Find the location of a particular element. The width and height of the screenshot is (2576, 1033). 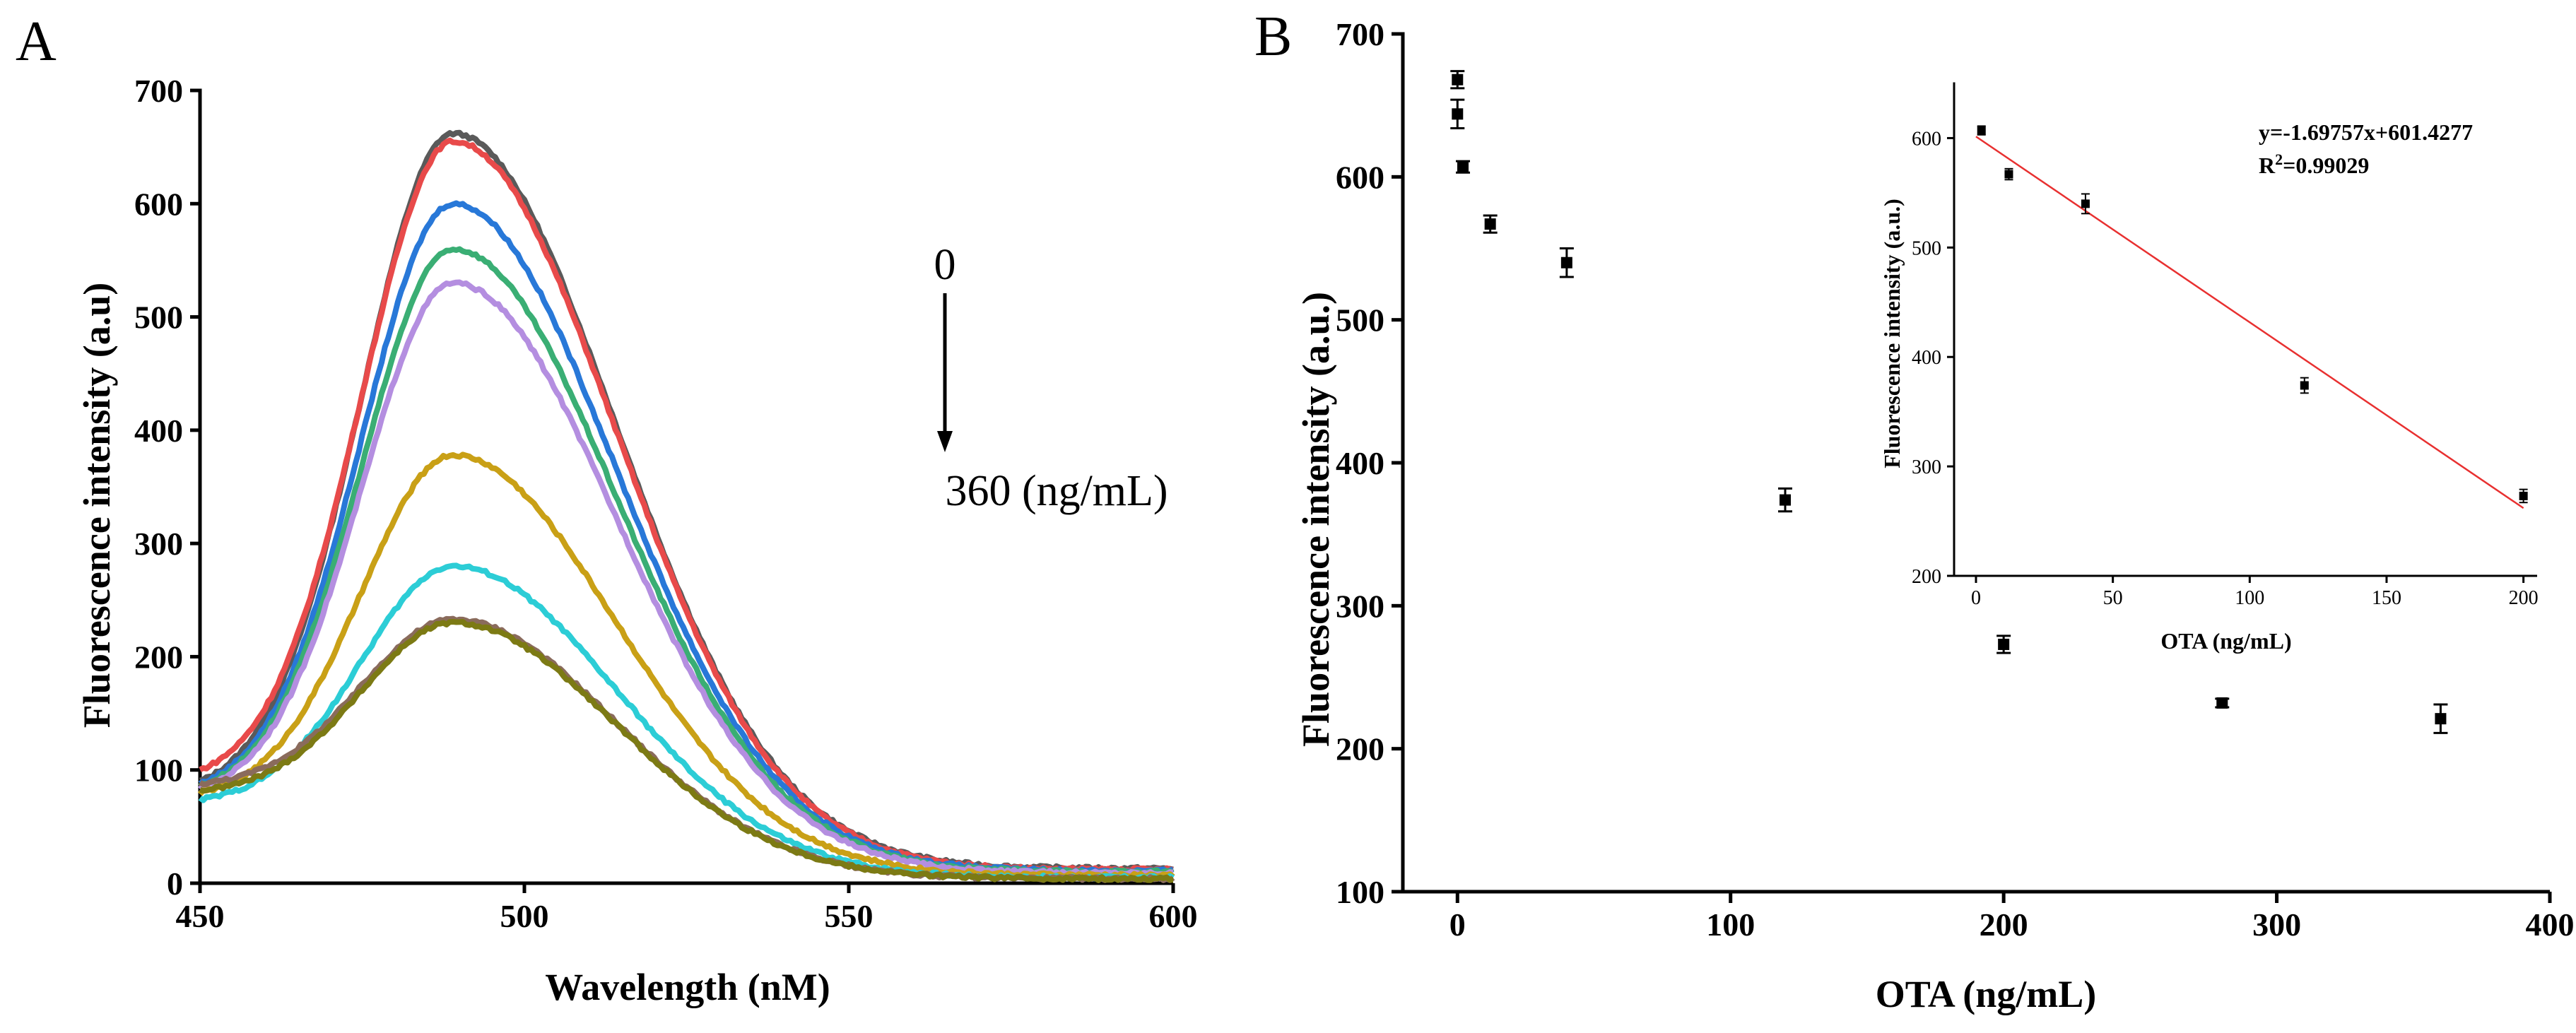

calibration-x-tick-label: 300 is located at coordinates (2276, 925).